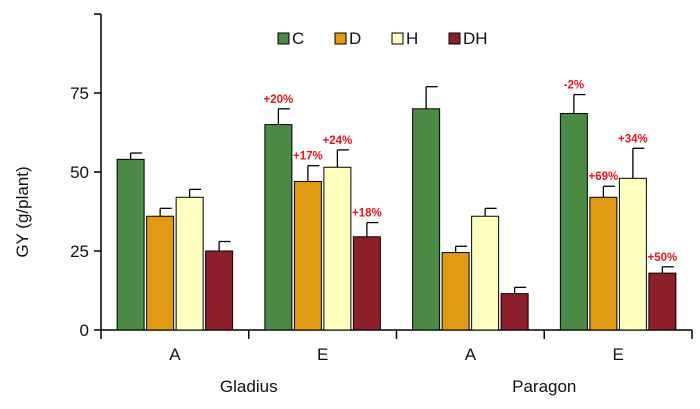  I want to click on legend-label-c: C, so click(298, 38).